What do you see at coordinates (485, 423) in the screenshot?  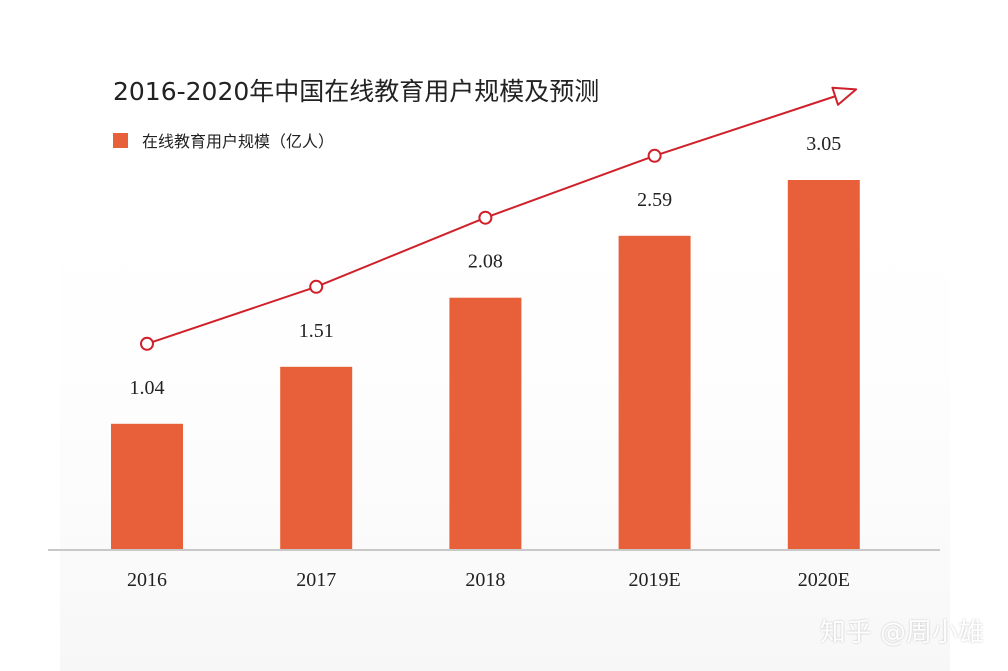 I see `bar-2018` at bounding box center [485, 423].